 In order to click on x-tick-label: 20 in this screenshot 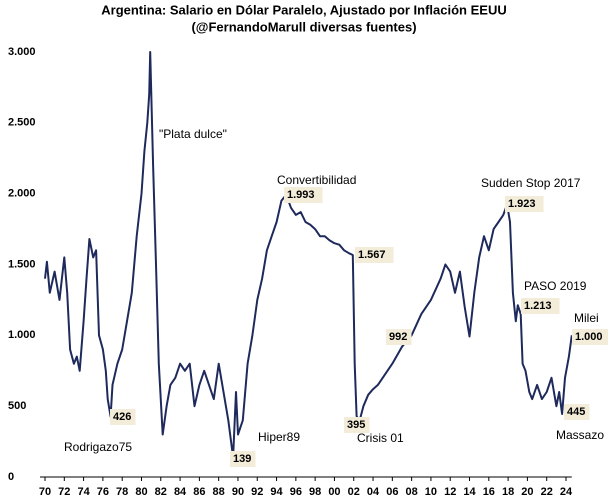, I will do `click(527, 492)`.